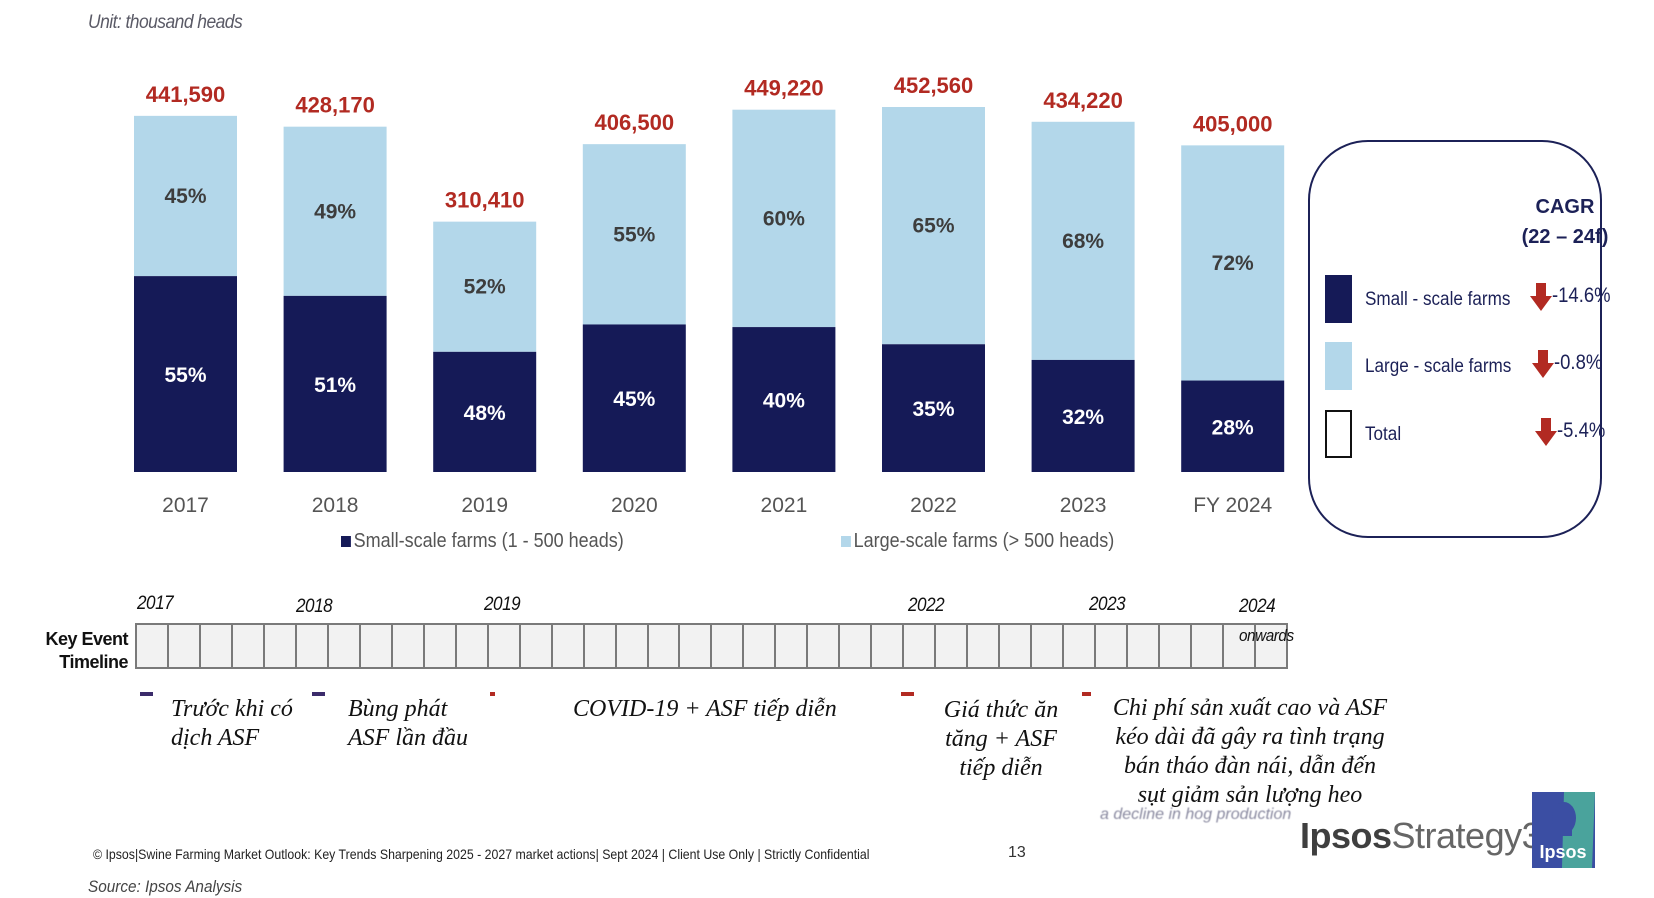 The width and height of the screenshot is (1654, 898). Describe the element at coordinates (1581, 430) in the screenshot. I see `cagr-value-total: -5.4%` at that location.